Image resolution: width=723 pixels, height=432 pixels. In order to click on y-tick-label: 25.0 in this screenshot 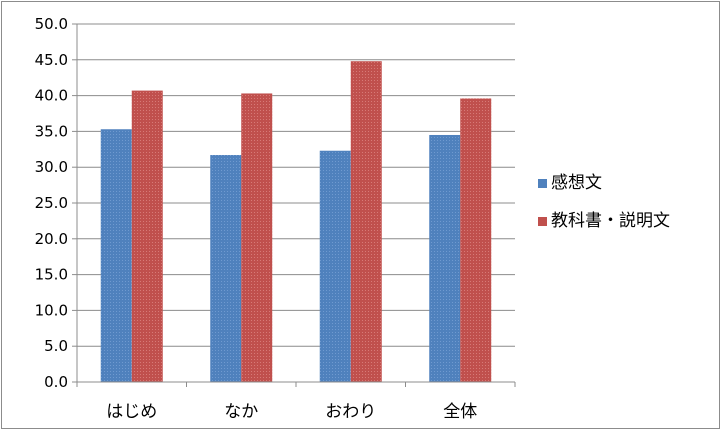, I will do `click(51, 203)`.